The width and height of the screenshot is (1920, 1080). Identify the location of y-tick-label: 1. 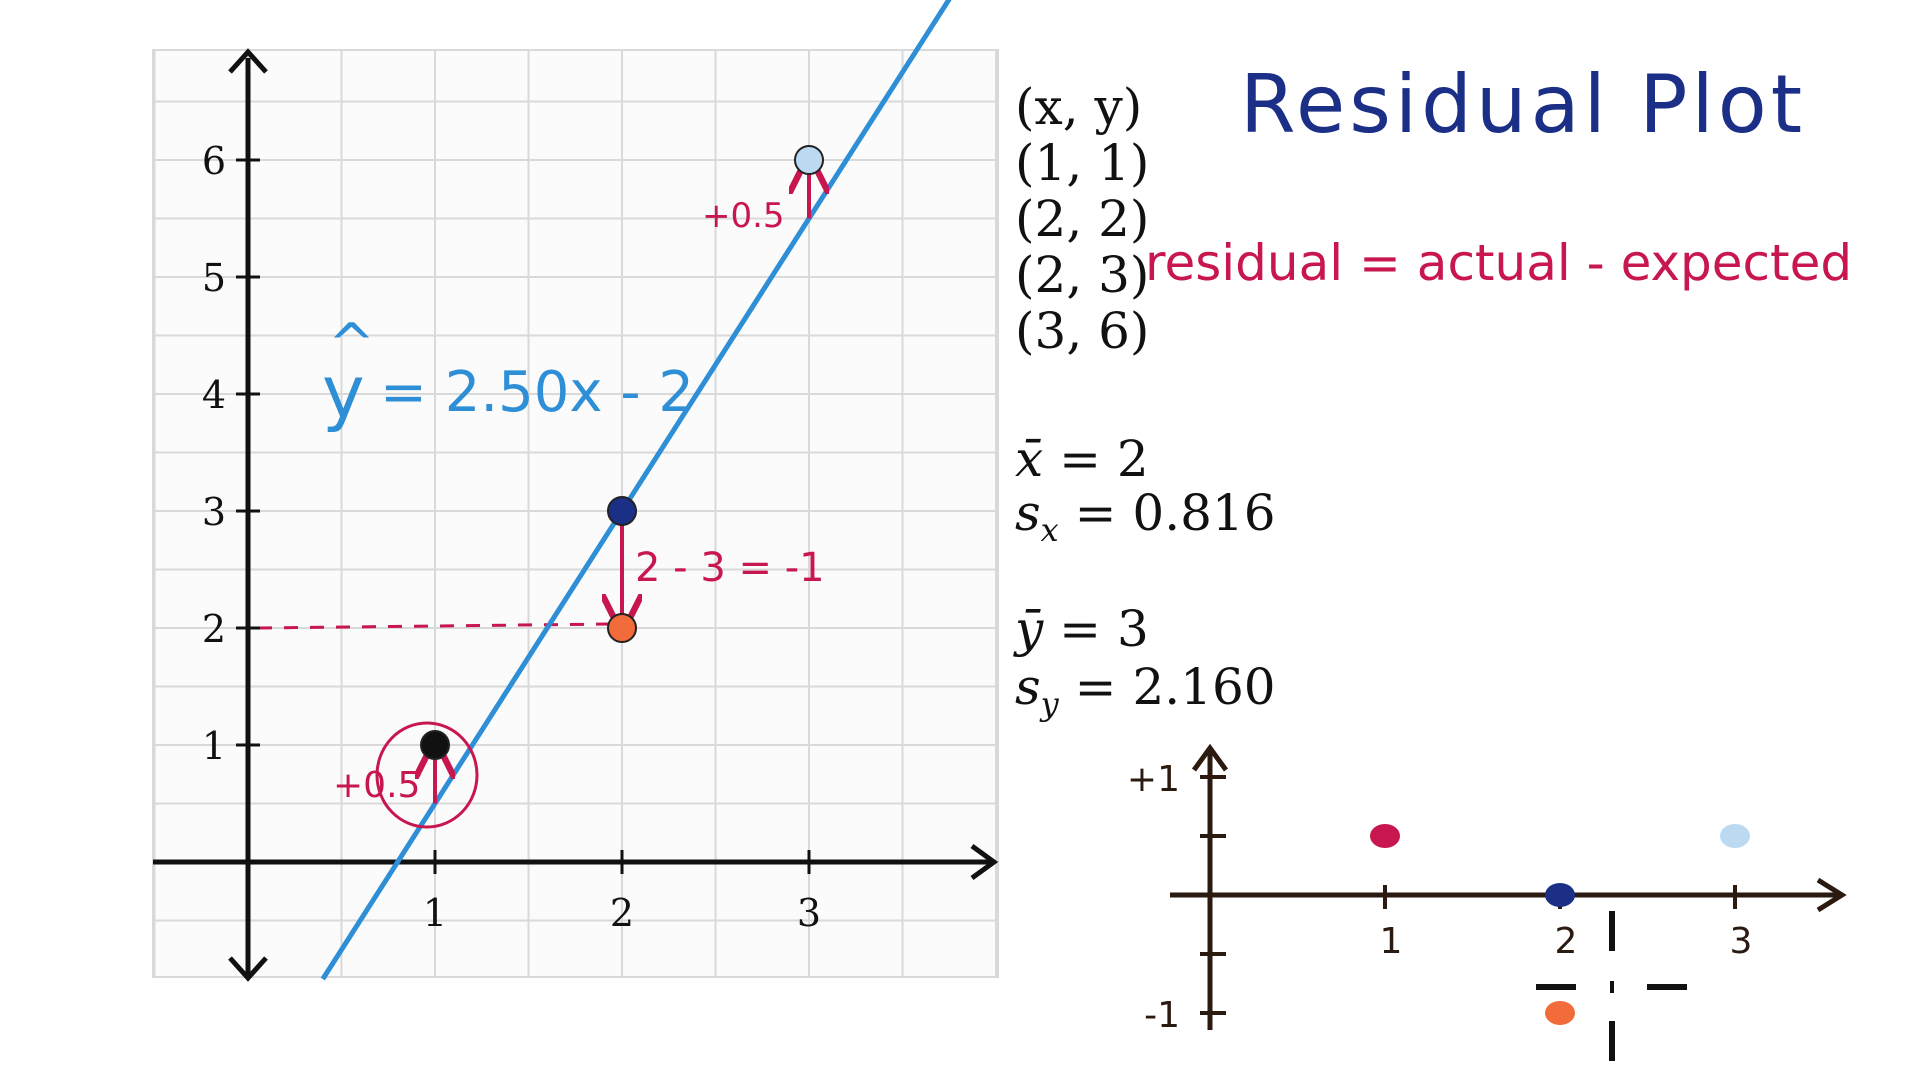
(214, 746).